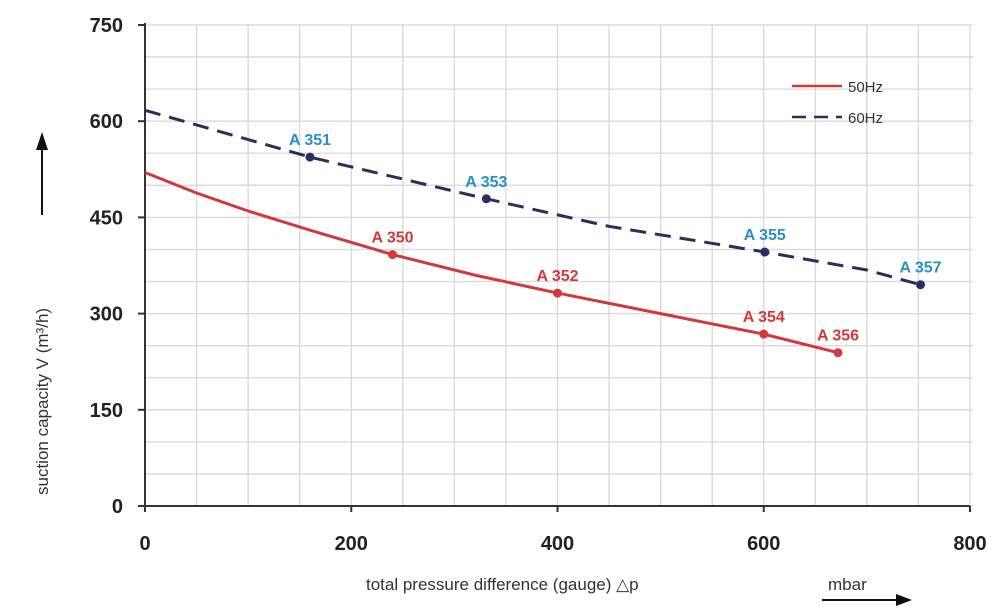 The image size is (1000, 612). I want to click on x-tick-label: 0, so click(144, 544).